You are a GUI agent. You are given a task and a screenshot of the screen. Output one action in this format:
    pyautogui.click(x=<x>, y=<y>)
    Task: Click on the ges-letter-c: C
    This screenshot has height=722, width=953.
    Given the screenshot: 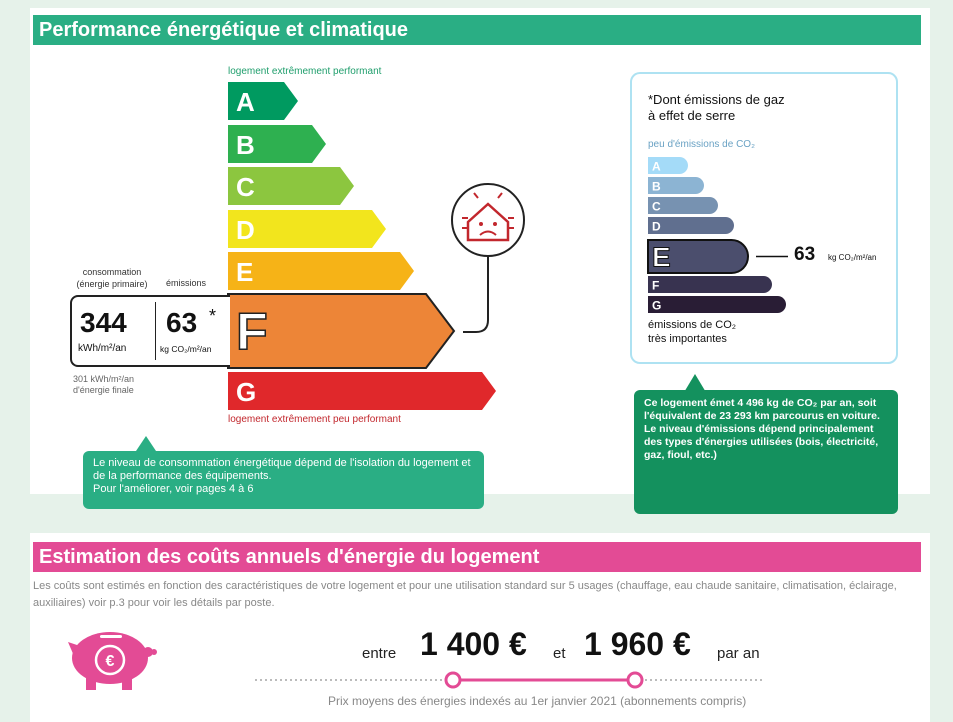 What is the action you would take?
    pyautogui.click(x=656, y=207)
    